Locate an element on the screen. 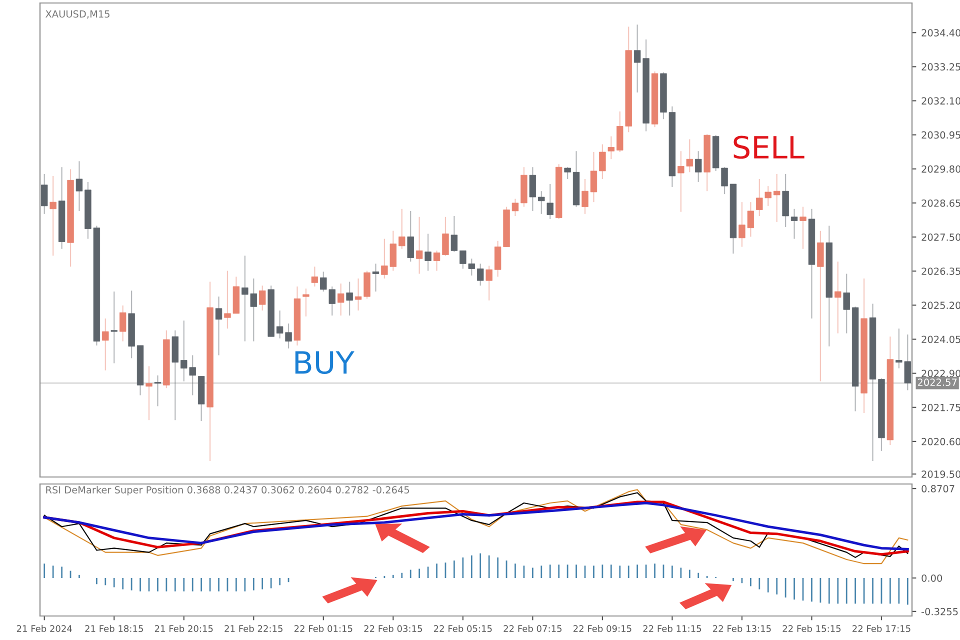  x-tick-label: 22 Feb 13:15 is located at coordinates (742, 628).